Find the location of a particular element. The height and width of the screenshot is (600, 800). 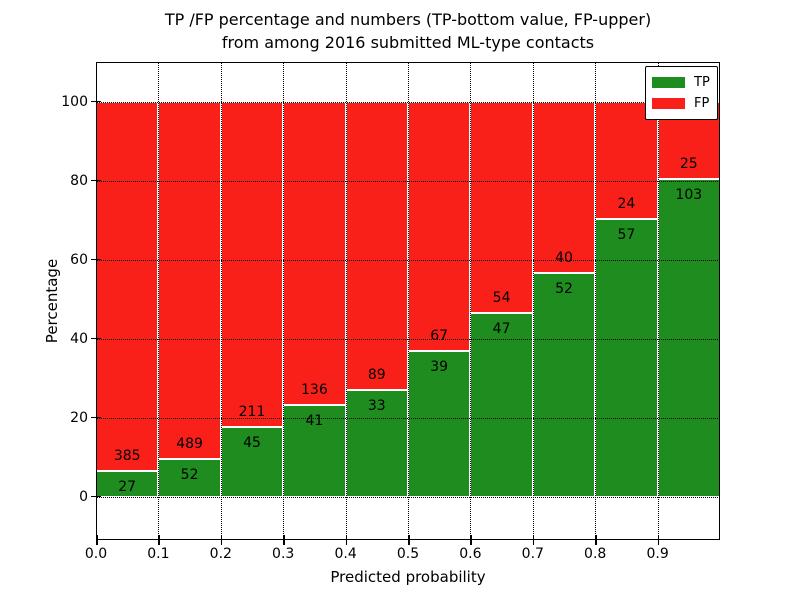

y-axis-label: Percentage is located at coordinates (52, 301).